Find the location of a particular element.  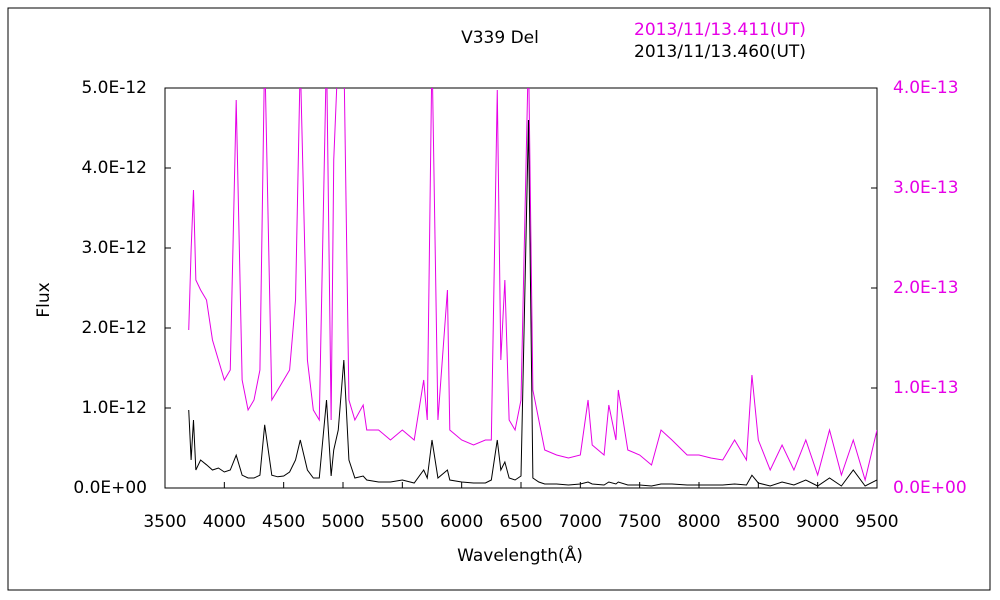

legend-entry: 2013/11/13.460(UT) is located at coordinates (720, 52).